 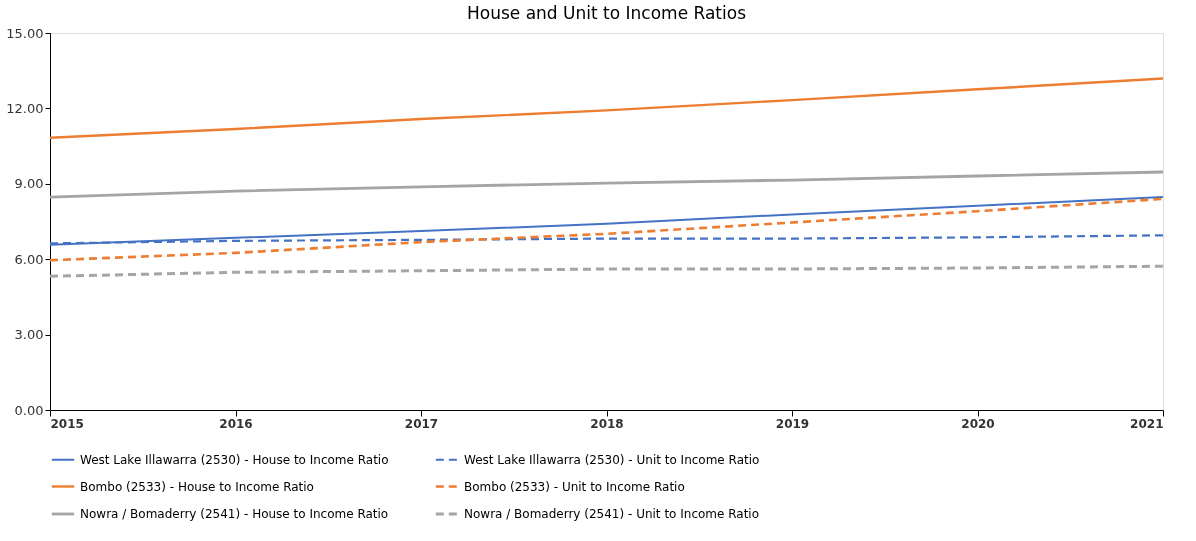 I want to click on legend-label: West Lake Illawarra (2530) - House to Income Ratio, so click(x=234, y=459).